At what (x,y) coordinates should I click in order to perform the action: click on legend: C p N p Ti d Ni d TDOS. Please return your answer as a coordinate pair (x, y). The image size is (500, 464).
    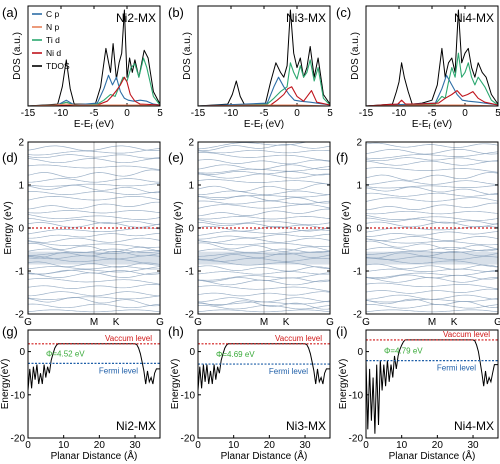
    Looking at the image, I should click on (51, 40).